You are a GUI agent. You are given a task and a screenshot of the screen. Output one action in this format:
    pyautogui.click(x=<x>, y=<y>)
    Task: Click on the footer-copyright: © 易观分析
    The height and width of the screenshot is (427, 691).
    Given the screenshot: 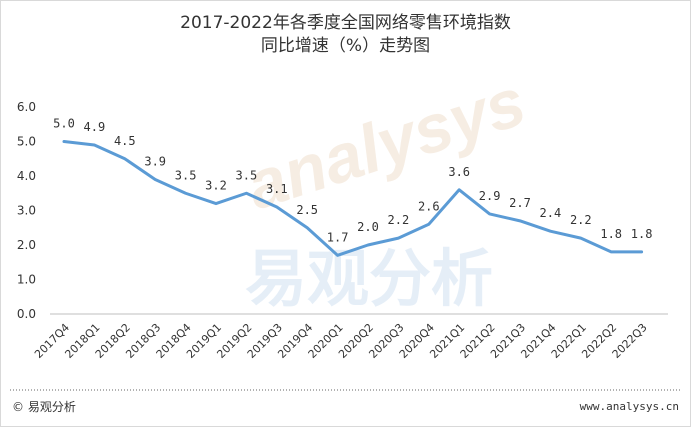 What is the action you would take?
    pyautogui.click(x=44, y=407)
    